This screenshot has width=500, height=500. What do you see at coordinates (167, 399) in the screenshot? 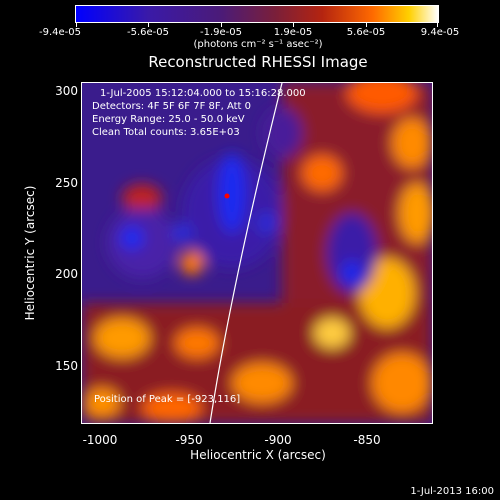
I see `peak-position-label: Position of Peak = [-923,116]` at bounding box center [167, 399].